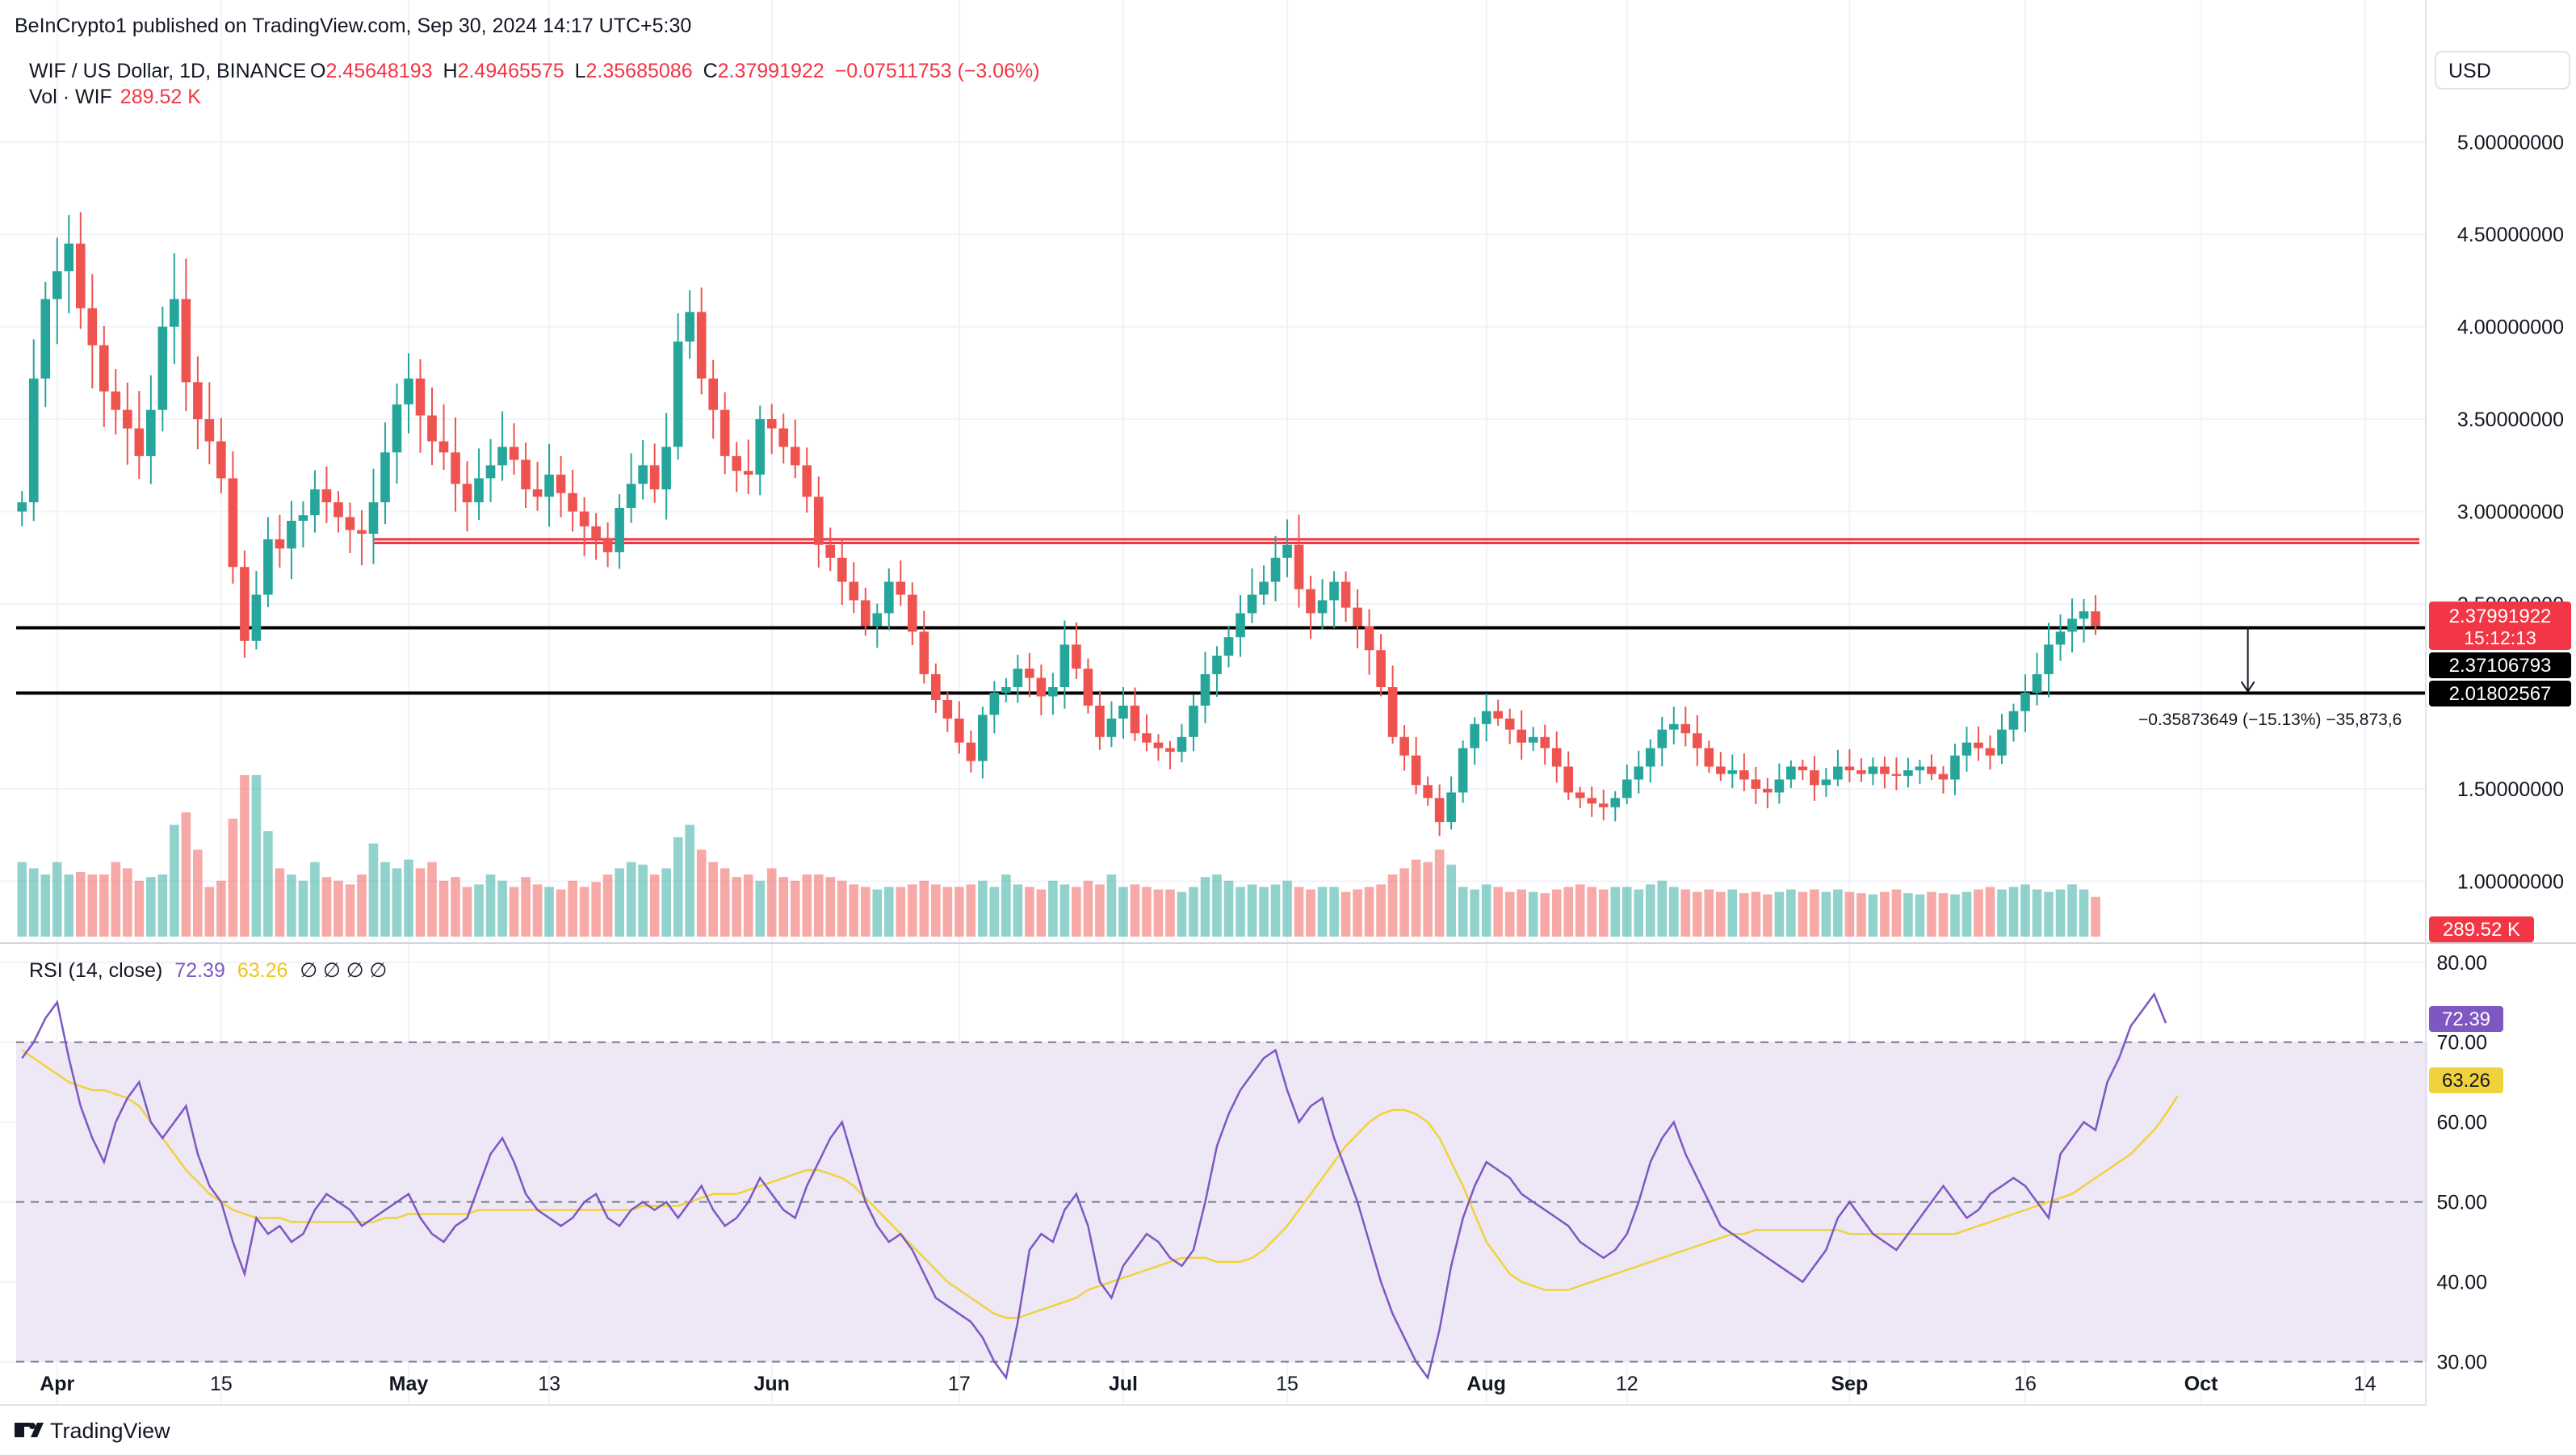 The image size is (2576, 1455). I want to click on tradingview-logo-icon, so click(29, 1430).